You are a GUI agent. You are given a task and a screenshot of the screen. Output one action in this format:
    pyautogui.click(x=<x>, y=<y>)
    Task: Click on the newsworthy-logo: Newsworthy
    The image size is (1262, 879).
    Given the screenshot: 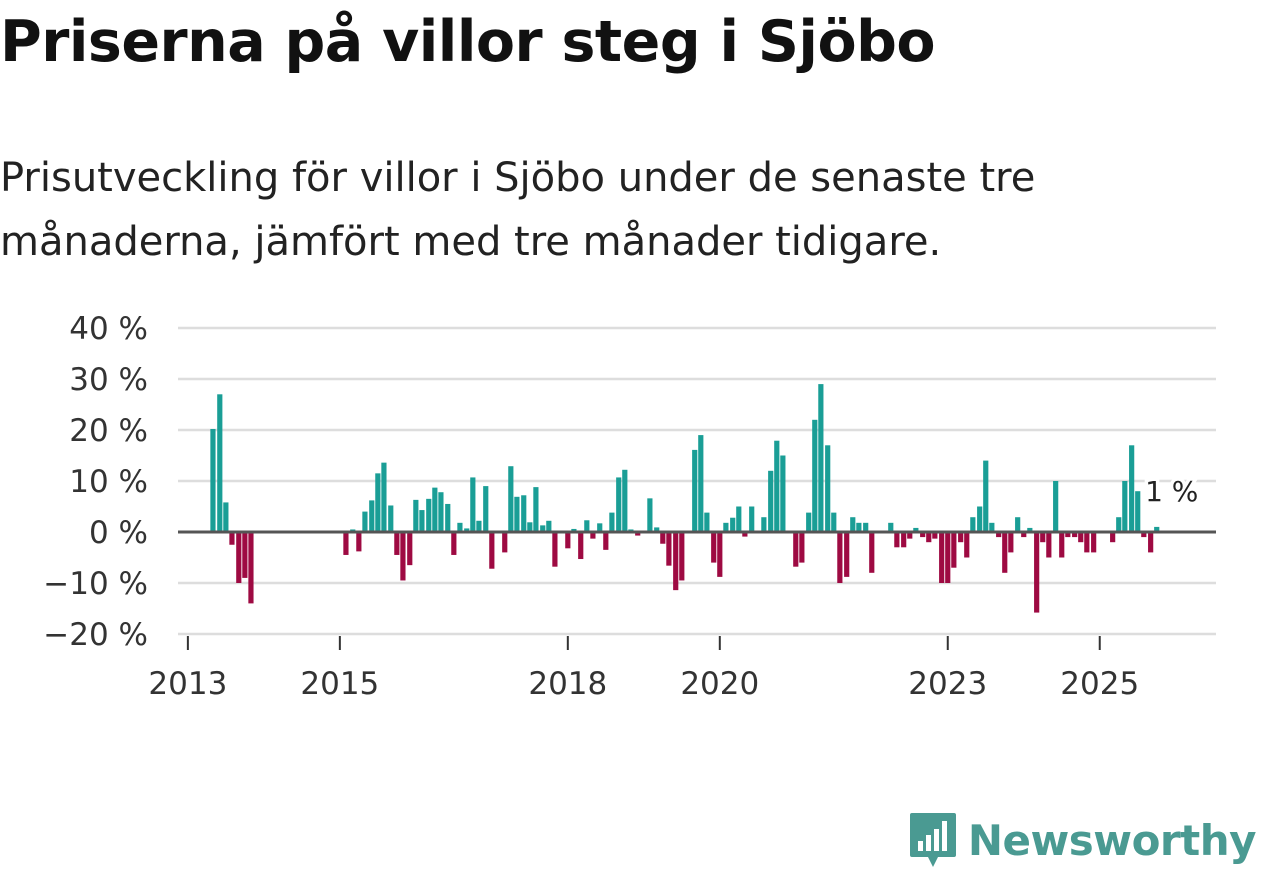 What is the action you would take?
    pyautogui.click(x=1082, y=840)
    